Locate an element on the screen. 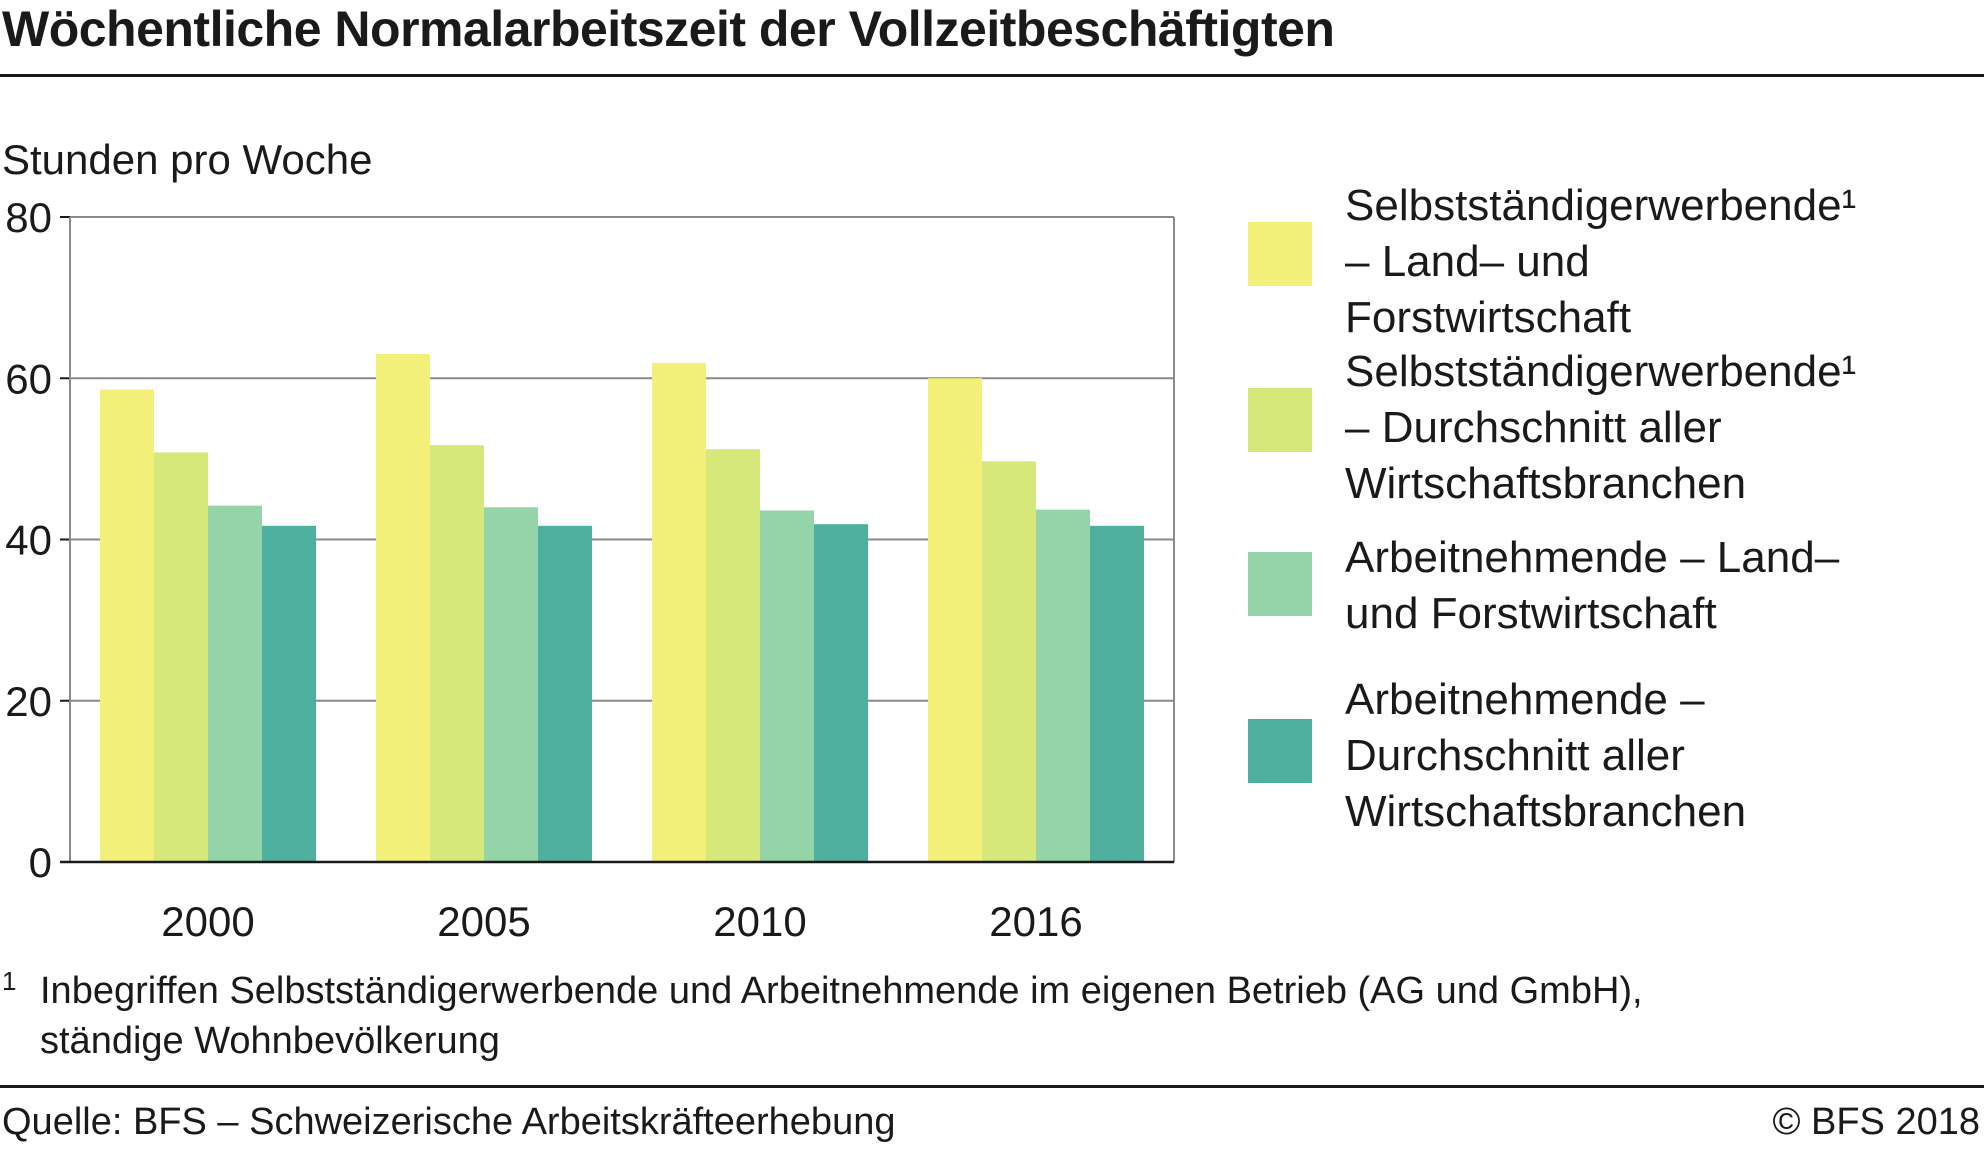  y-tick-label: 80 is located at coordinates (28, 217).